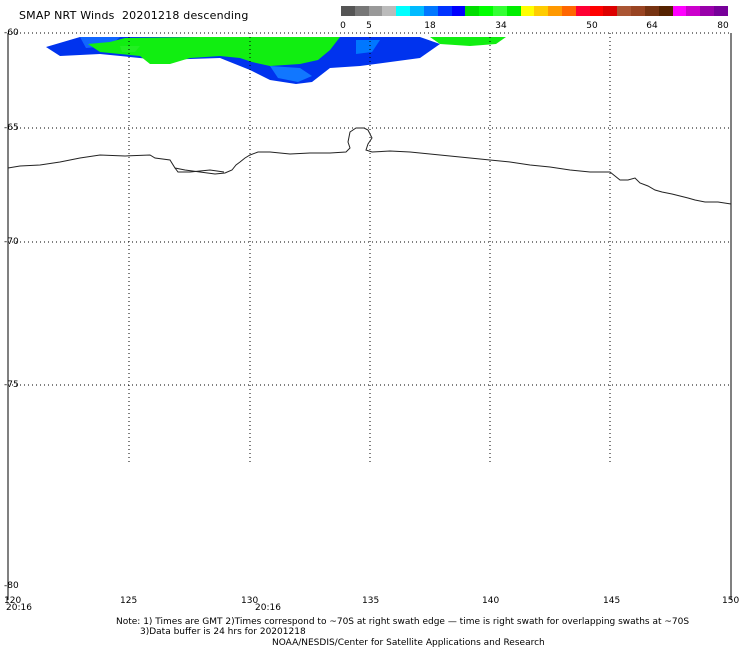 The image size is (740, 650). Describe the element at coordinates (369, 166) in the screenshot. I see `antarctic-coastline` at that location.